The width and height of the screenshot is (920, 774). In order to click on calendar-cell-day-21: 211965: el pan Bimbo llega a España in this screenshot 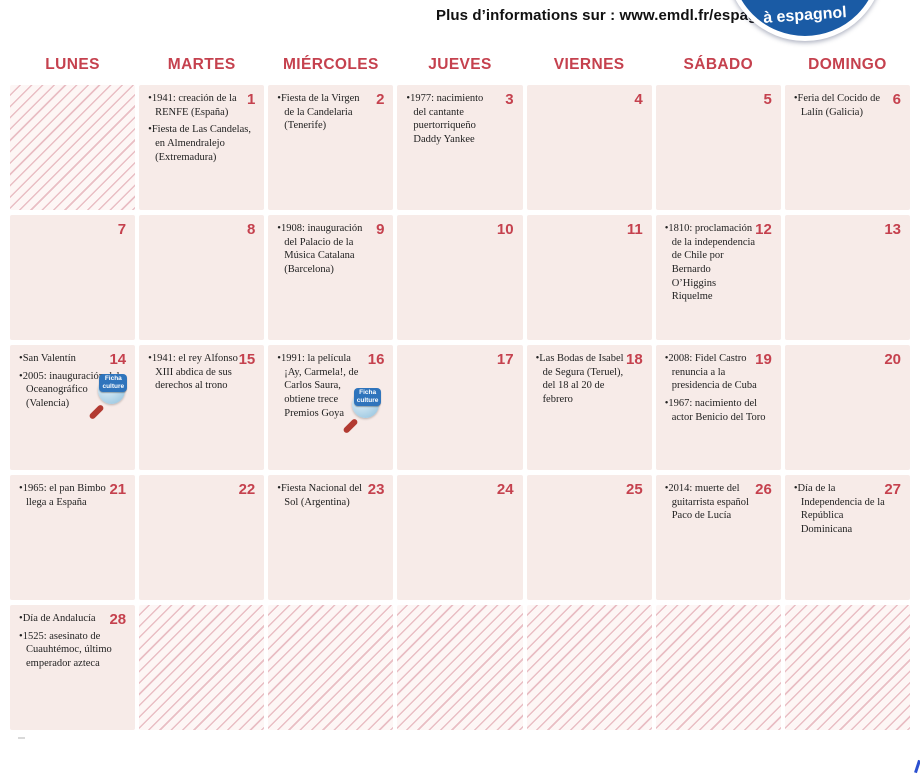, I will do `click(73, 537)`.